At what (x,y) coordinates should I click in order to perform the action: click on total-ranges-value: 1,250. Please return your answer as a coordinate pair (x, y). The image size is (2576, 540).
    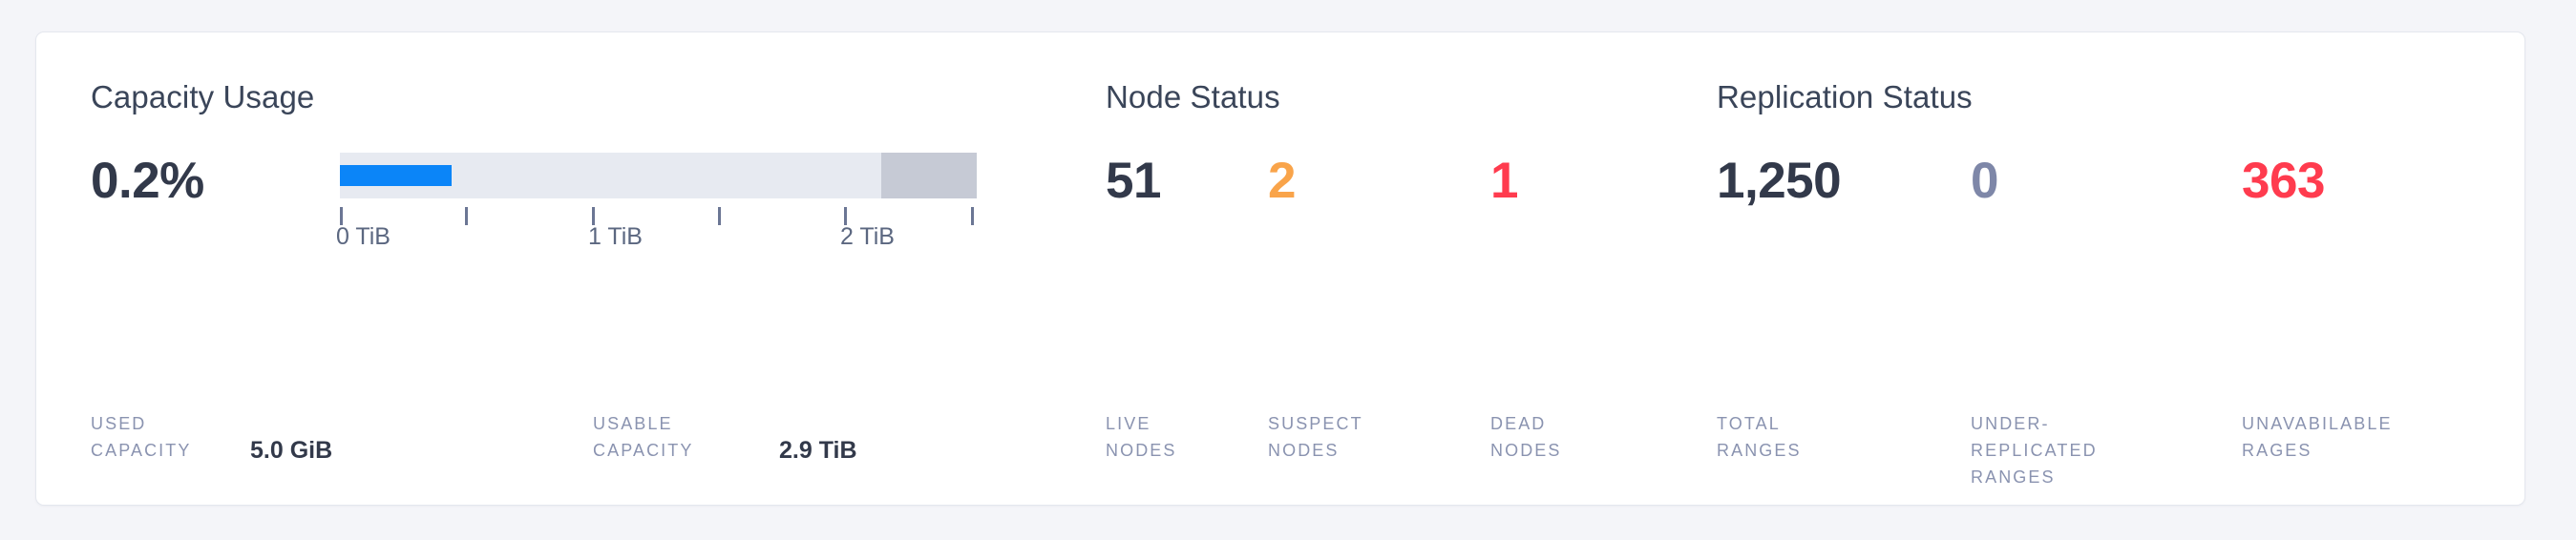
    Looking at the image, I should click on (1779, 181).